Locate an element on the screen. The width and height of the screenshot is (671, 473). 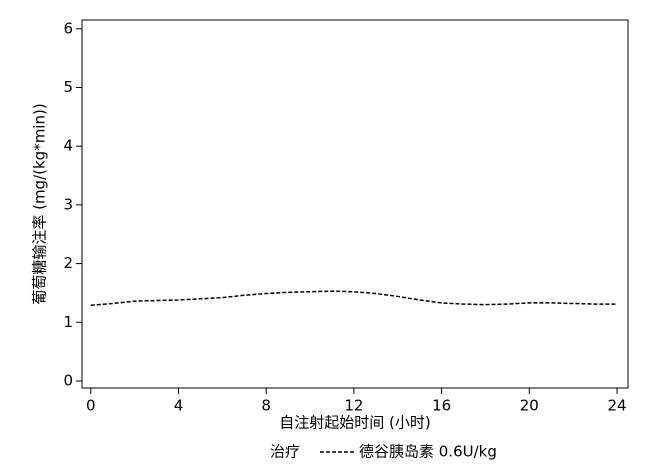
legend-label: 德谷胰岛素 0.6U/kg is located at coordinates (428, 452).